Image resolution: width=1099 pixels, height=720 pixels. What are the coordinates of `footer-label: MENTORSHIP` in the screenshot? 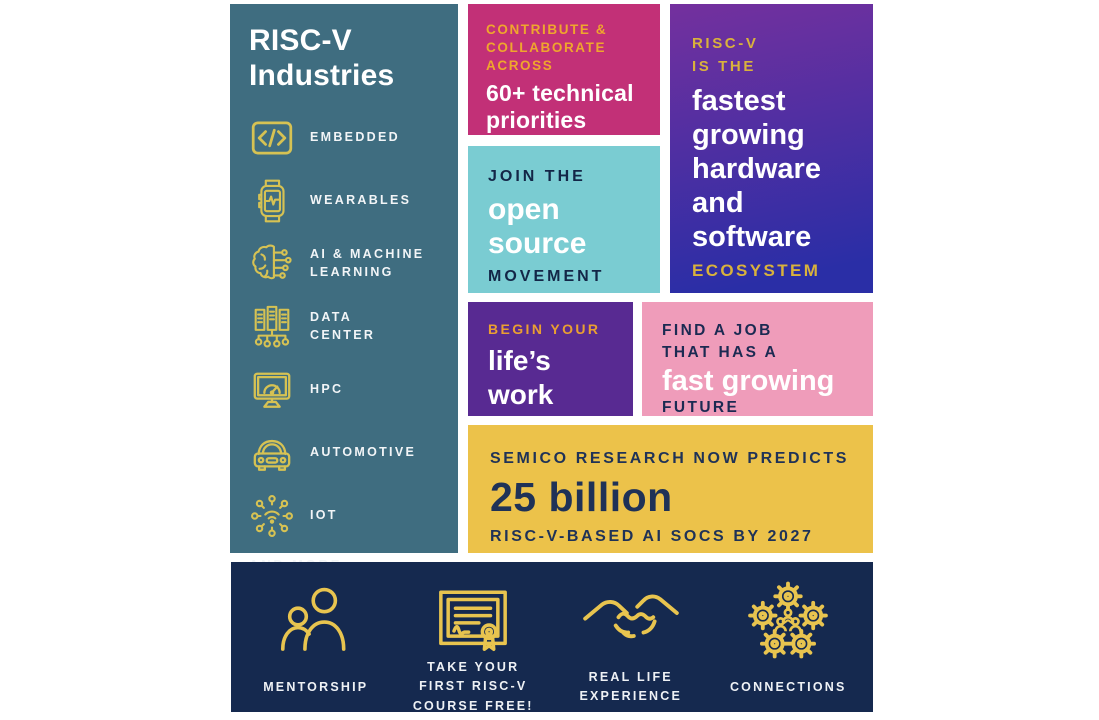 It's located at (316, 686).